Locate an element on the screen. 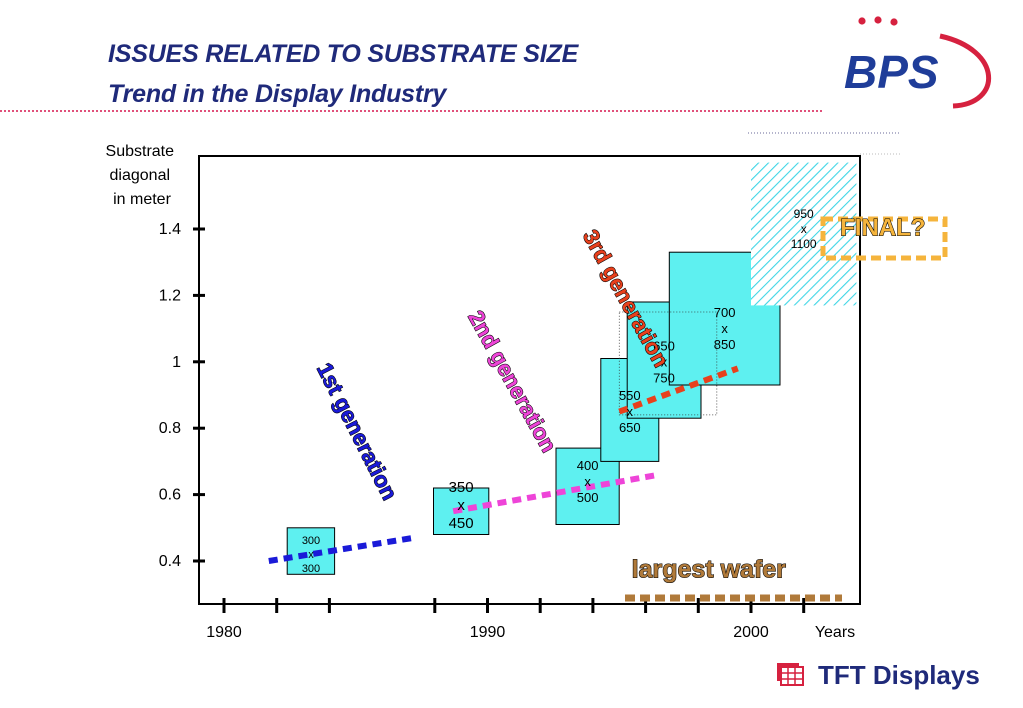  annotation-label: 2nd generation is located at coordinates (512, 381).